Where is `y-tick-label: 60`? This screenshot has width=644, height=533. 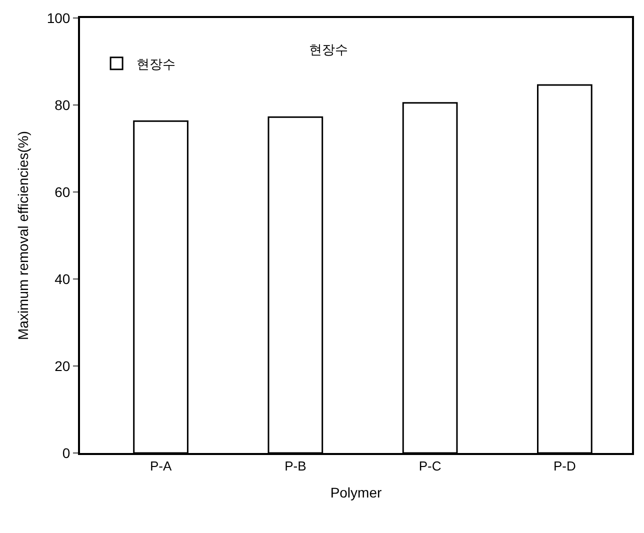
y-tick-label: 60 is located at coordinates (62, 192).